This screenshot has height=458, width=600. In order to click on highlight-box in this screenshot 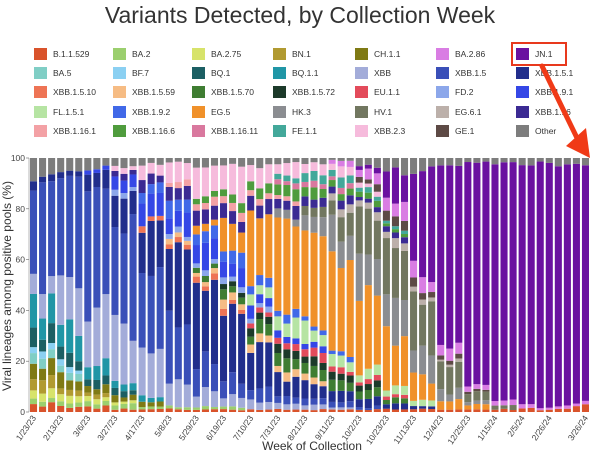, I will do `click(539, 54)`.